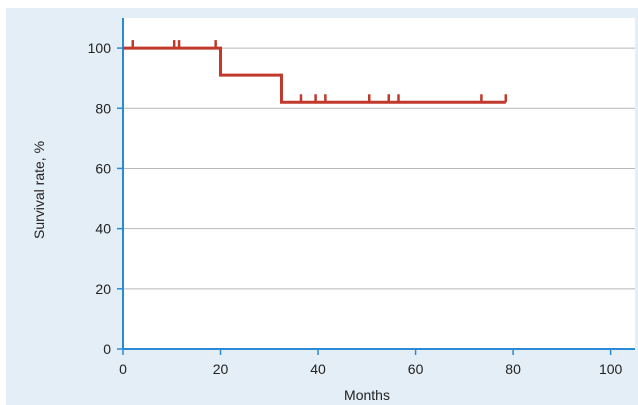  I want to click on y-axis-title: Survival rate, %, so click(39, 190).